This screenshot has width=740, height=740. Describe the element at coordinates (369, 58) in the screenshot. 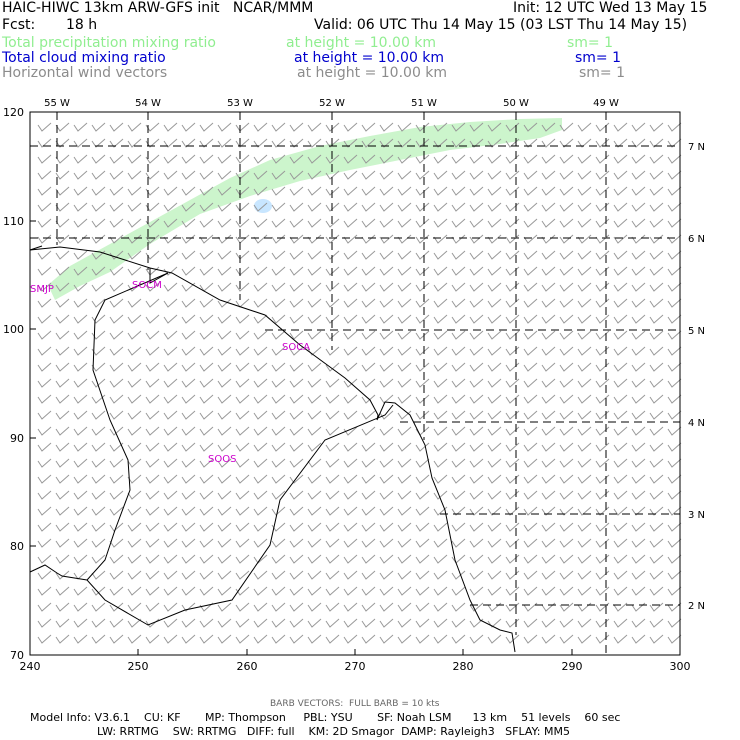

I see `field-cloud-height: at height = 10.00 km` at that location.